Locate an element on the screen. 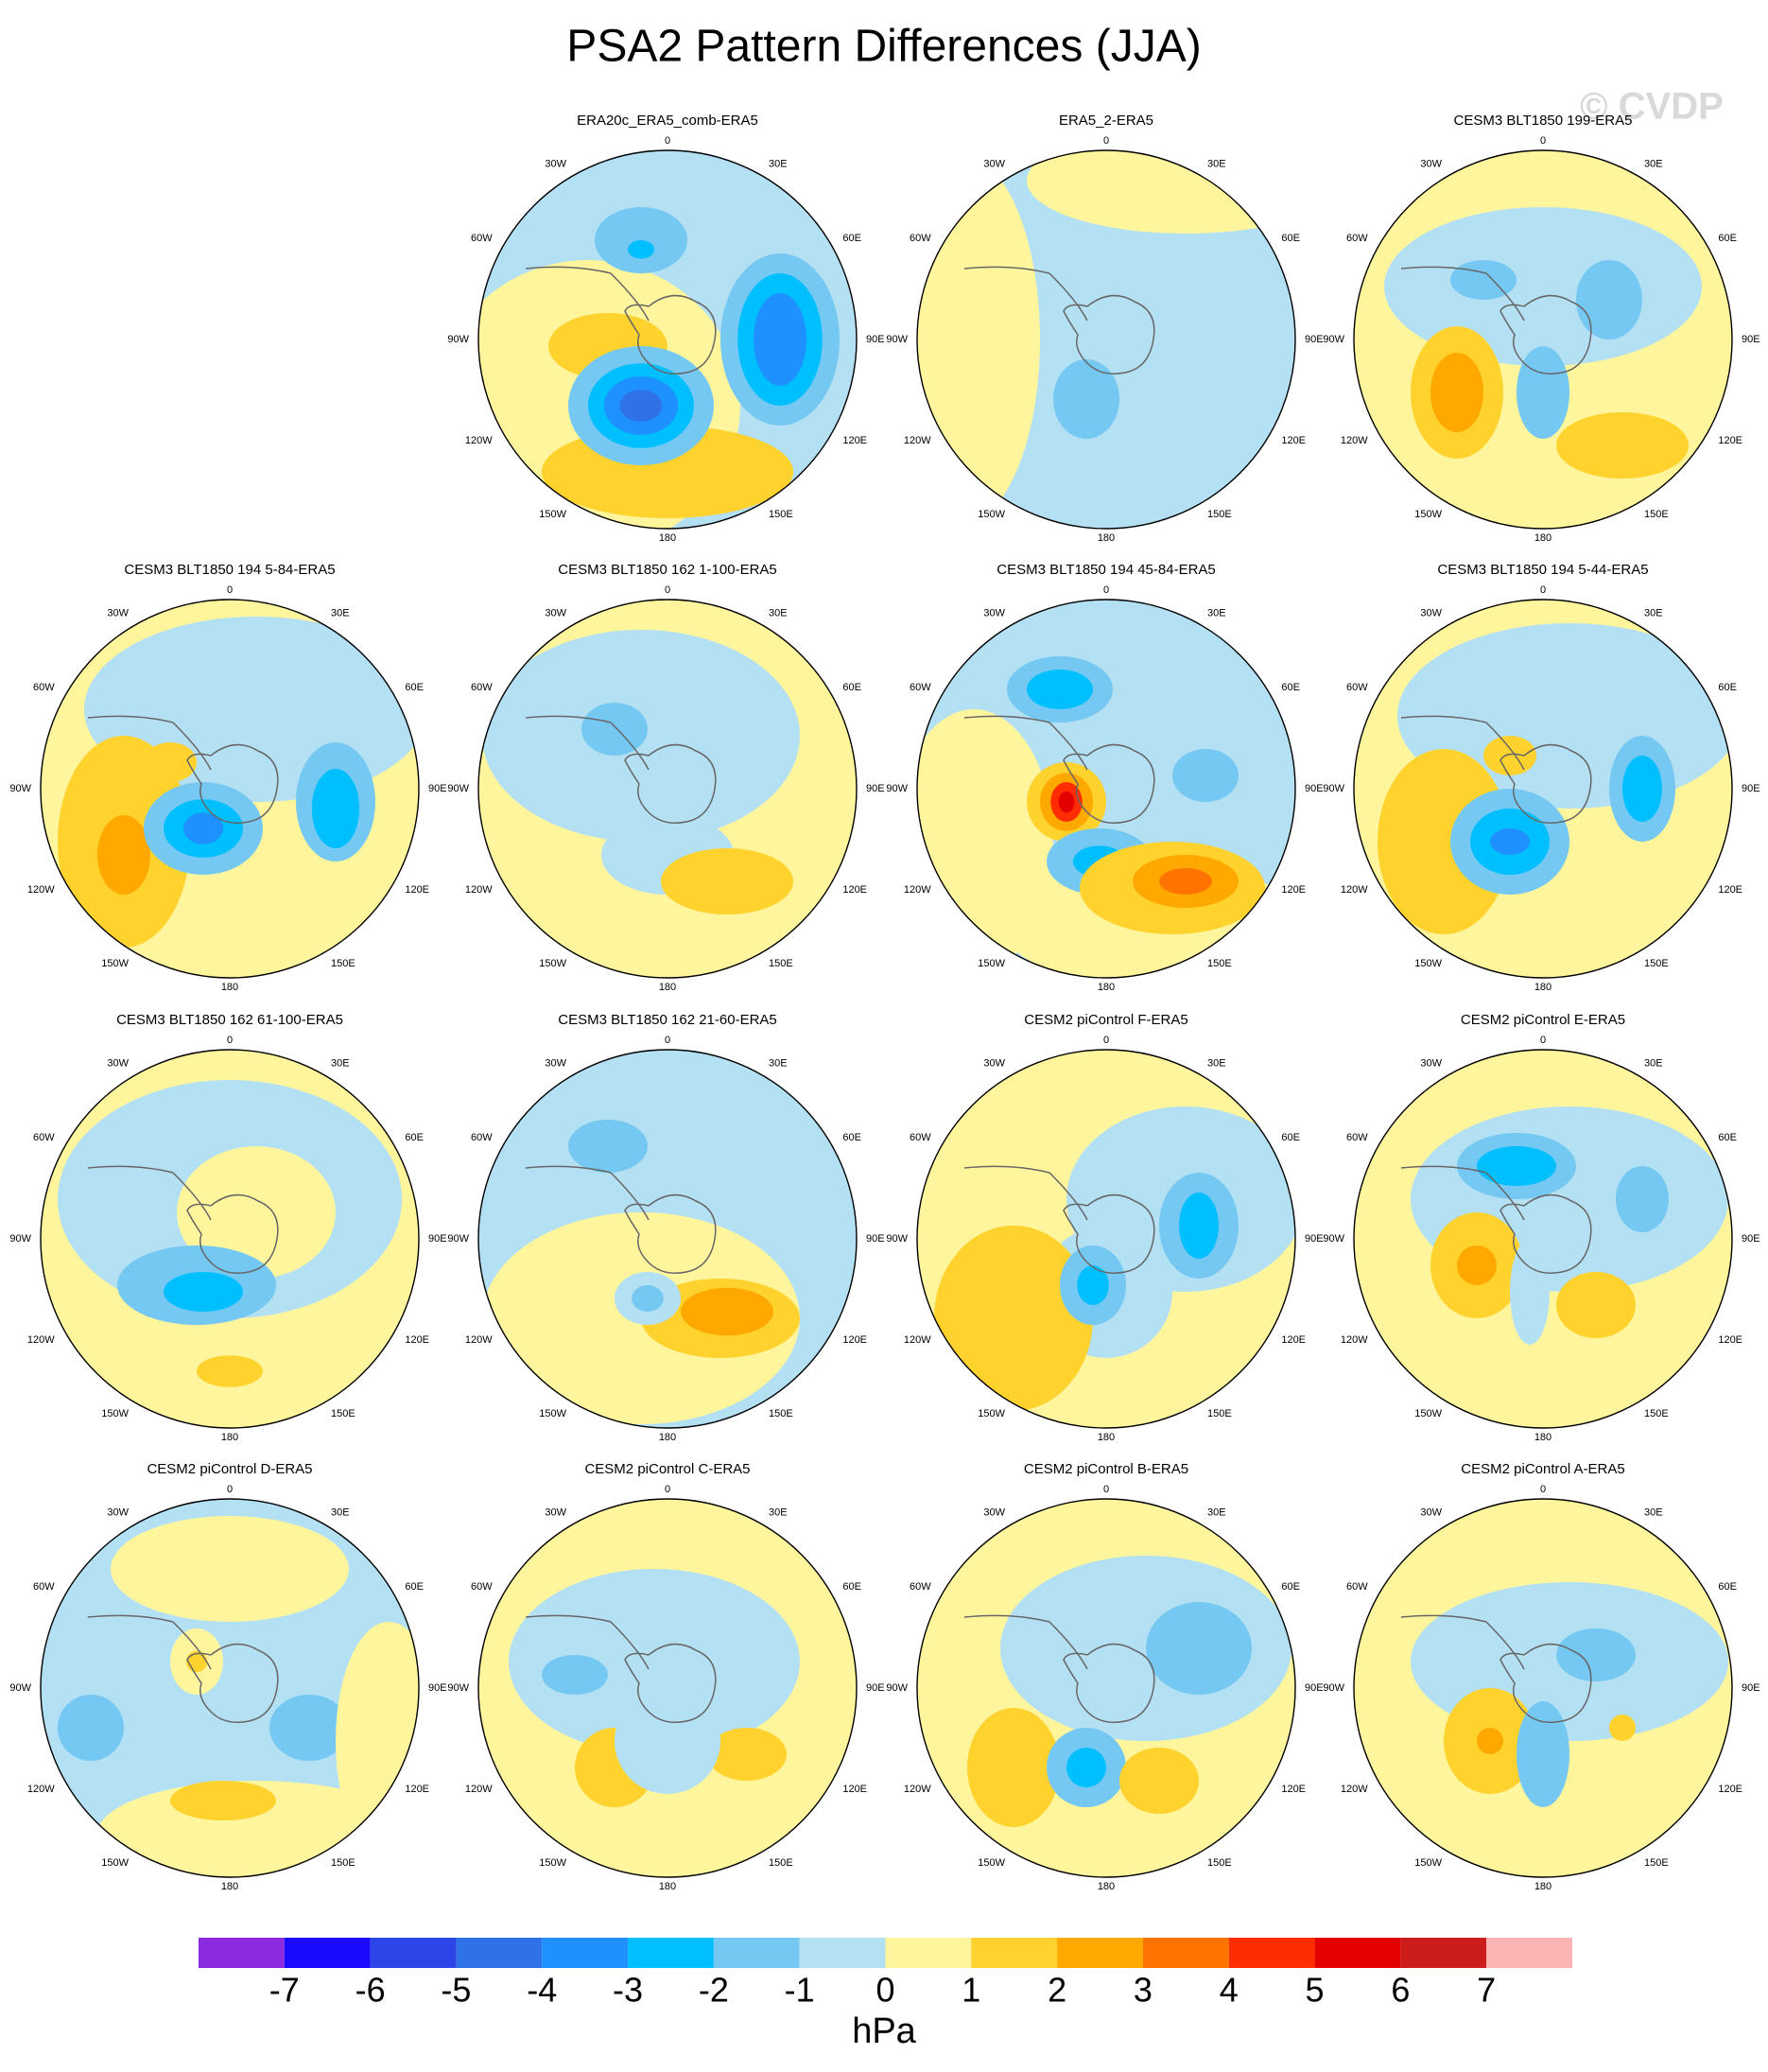 Image resolution: width=1768 pixels, height=2072 pixels. colorbar-label: 3 is located at coordinates (1143, 1990).